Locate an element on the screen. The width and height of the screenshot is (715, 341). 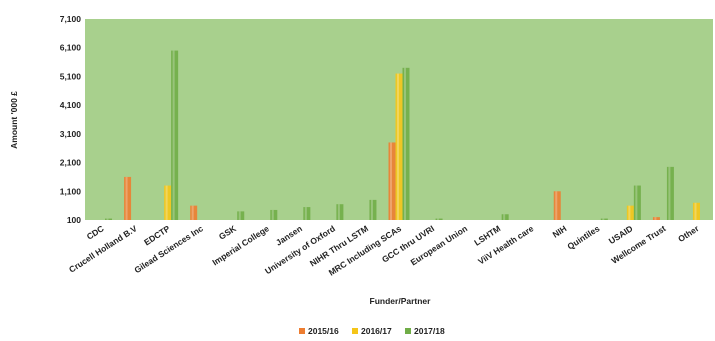
legend: 2015/16 2016/17 2017/18 is located at coordinates (372, 331).